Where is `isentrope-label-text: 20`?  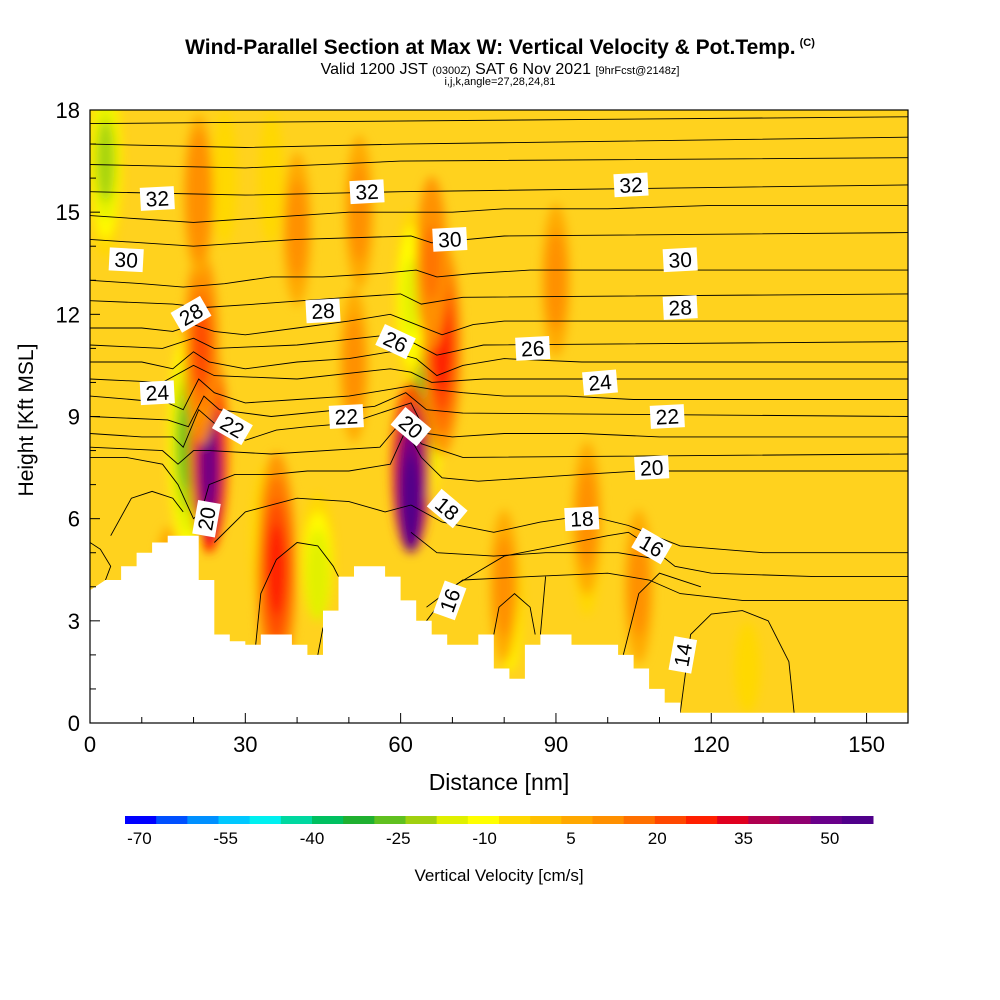 isentrope-label-text: 20 is located at coordinates (651, 469).